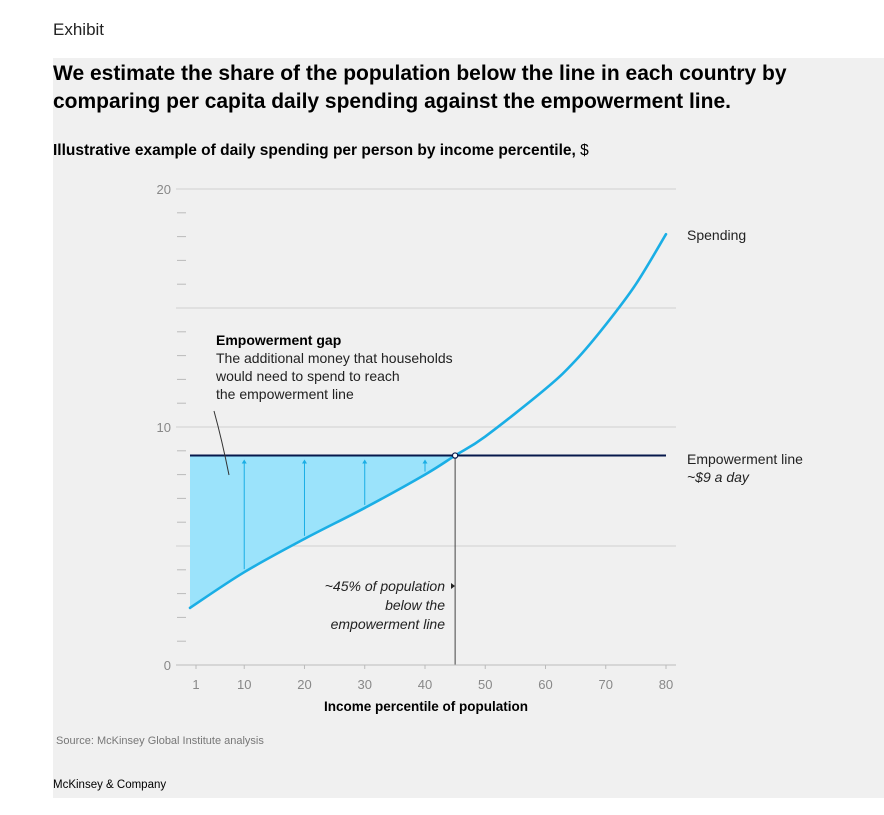  I want to click on x-tick-label: 80, so click(666, 684).